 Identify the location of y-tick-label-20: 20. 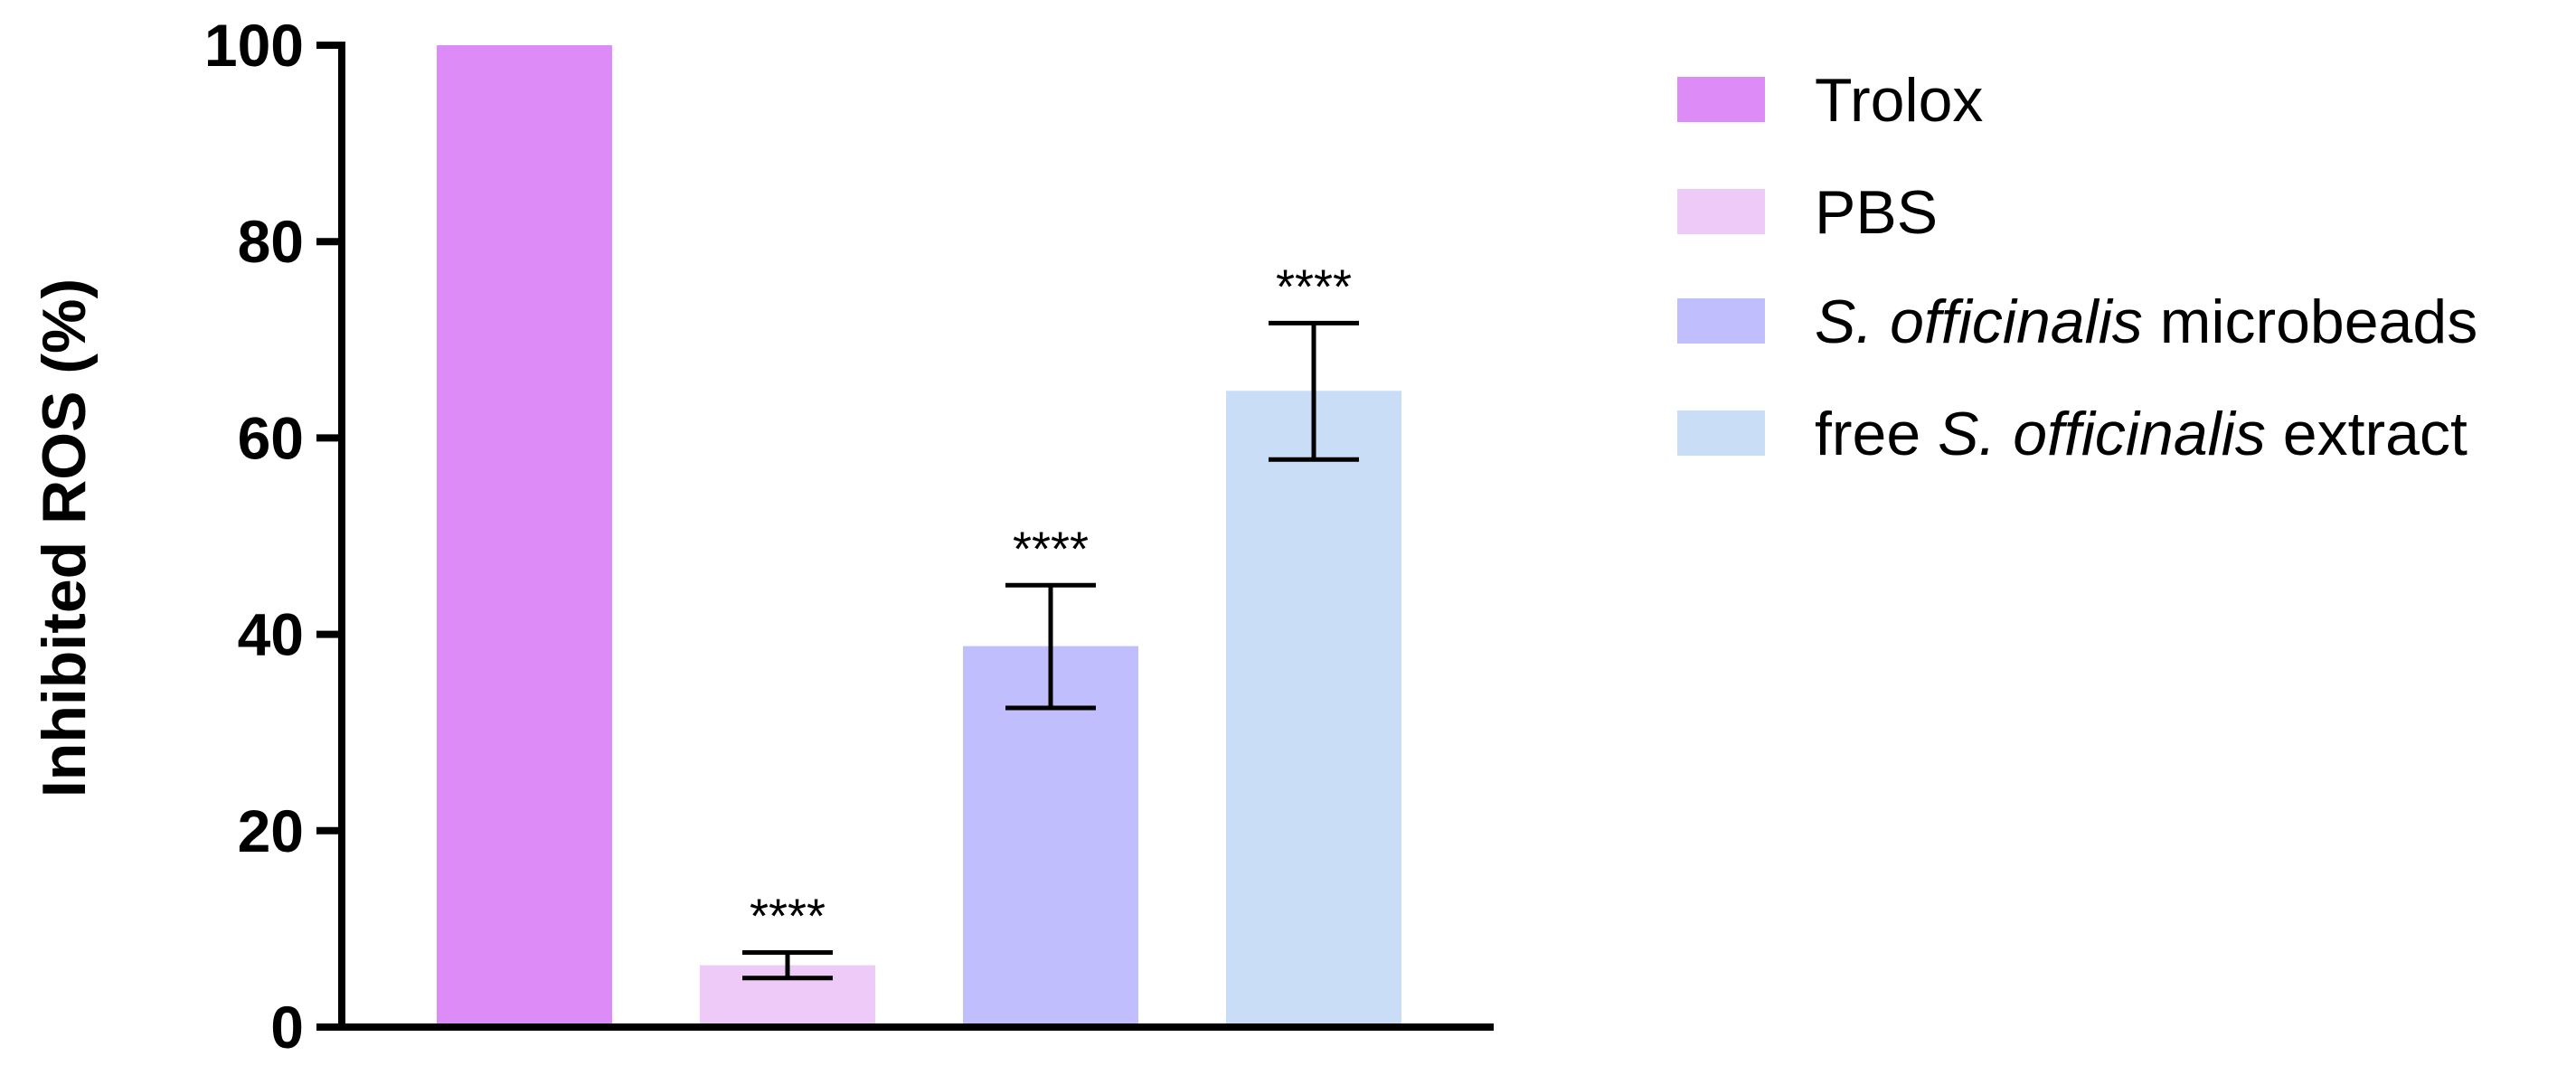
(271, 830).